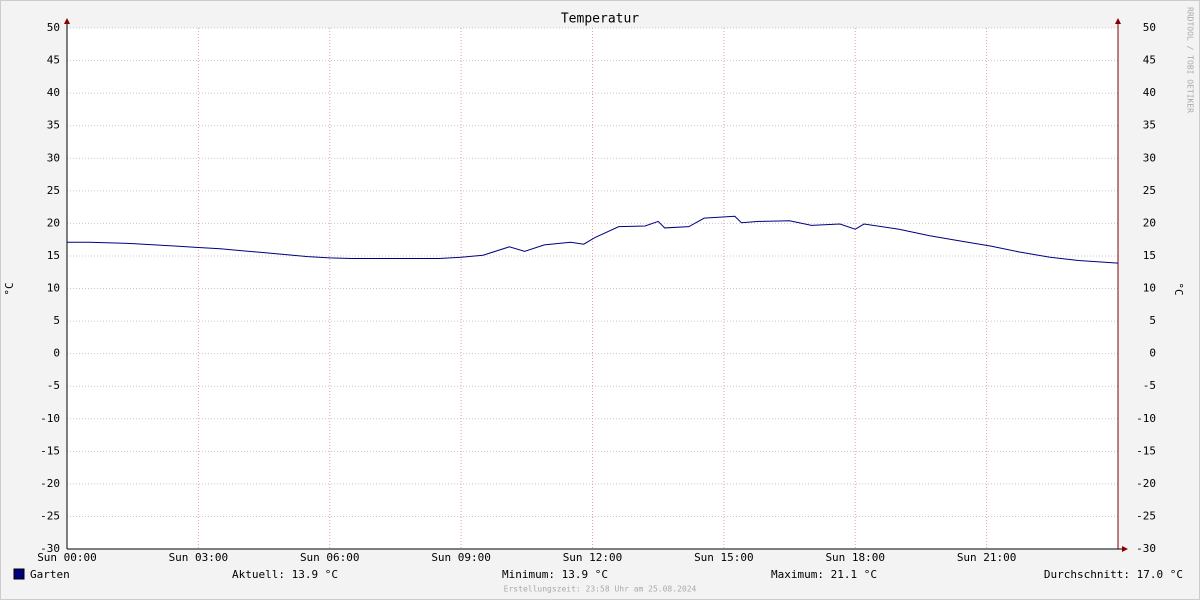  I want to click on stat: Durchschnitt: 17.0 °C, so click(1113, 574).